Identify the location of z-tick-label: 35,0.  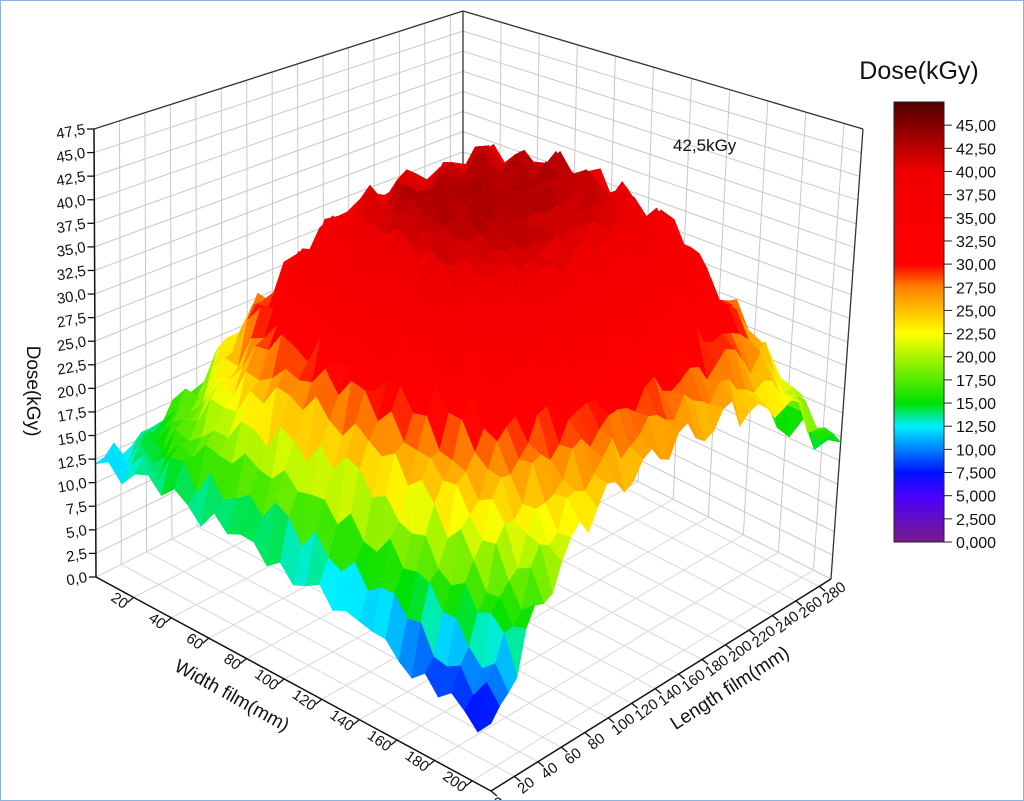
(71, 250).